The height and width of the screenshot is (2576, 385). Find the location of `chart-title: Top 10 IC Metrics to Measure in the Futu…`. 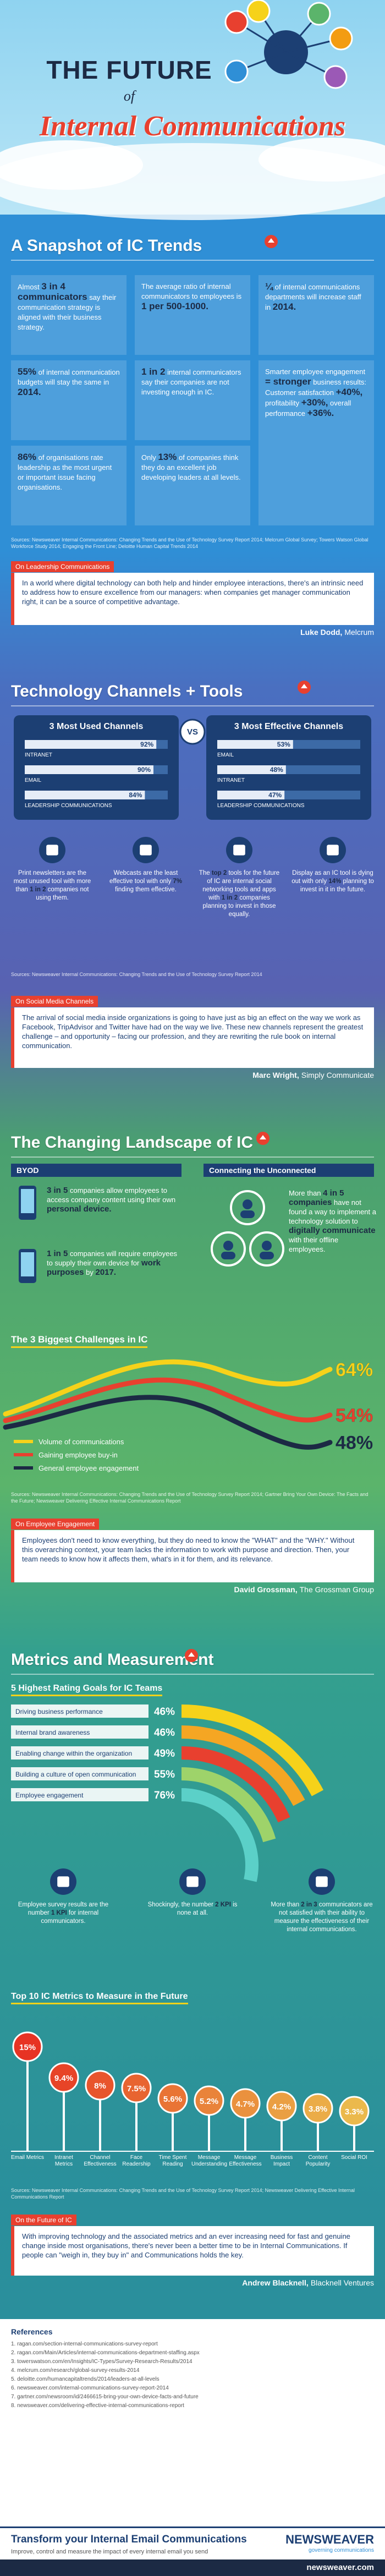

chart-title: Top 10 IC Metrics to Measure in the Futu… is located at coordinates (99, 1998).